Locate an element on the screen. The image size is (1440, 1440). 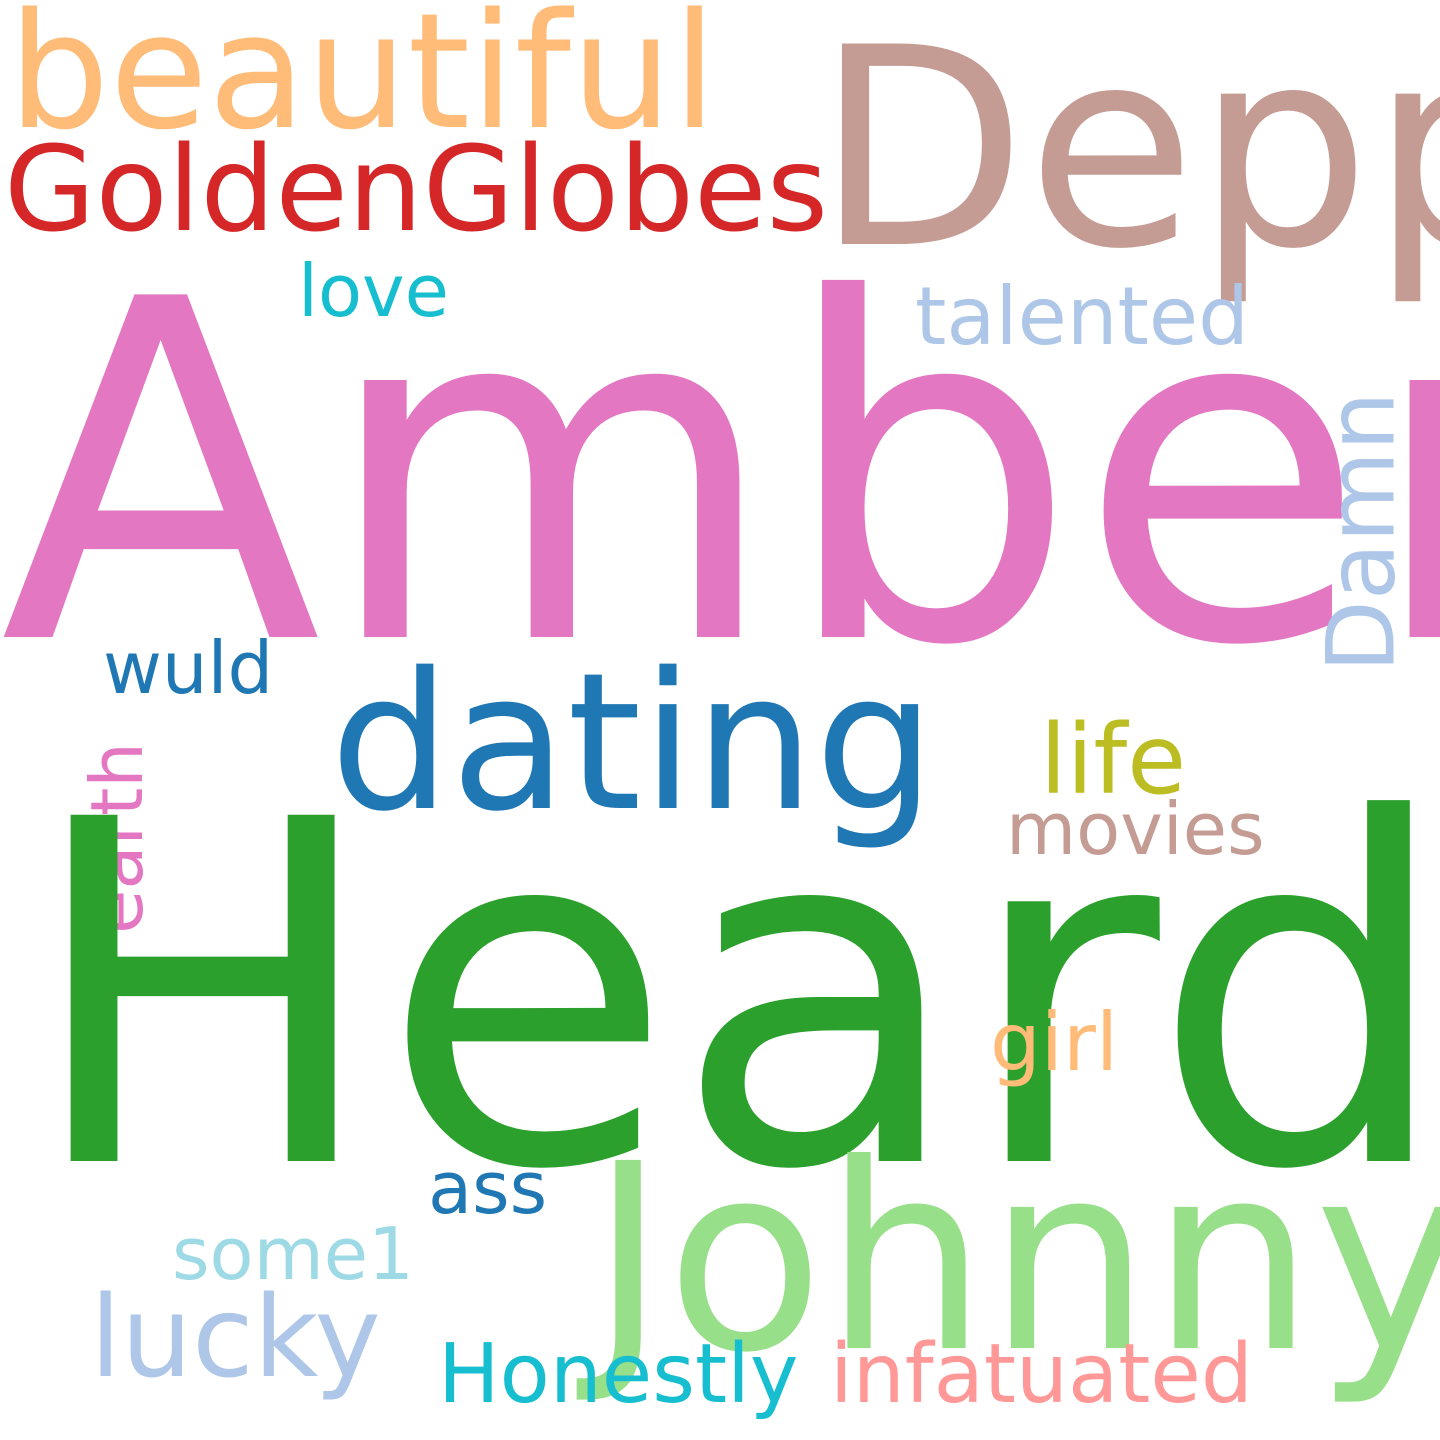
word-some1: some1 is located at coordinates (293, 1254).